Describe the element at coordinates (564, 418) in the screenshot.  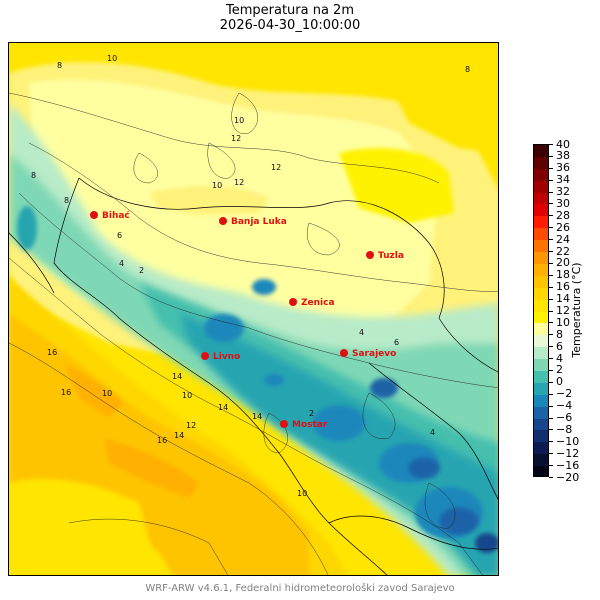
I see `colorbar-tick-label: −6` at that location.